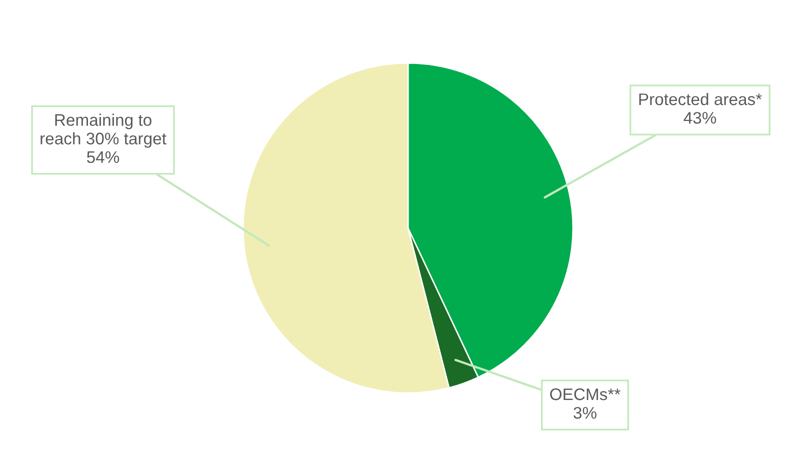  I want to click on slice-label: Remaining to reach 30% target, so click(103, 131).